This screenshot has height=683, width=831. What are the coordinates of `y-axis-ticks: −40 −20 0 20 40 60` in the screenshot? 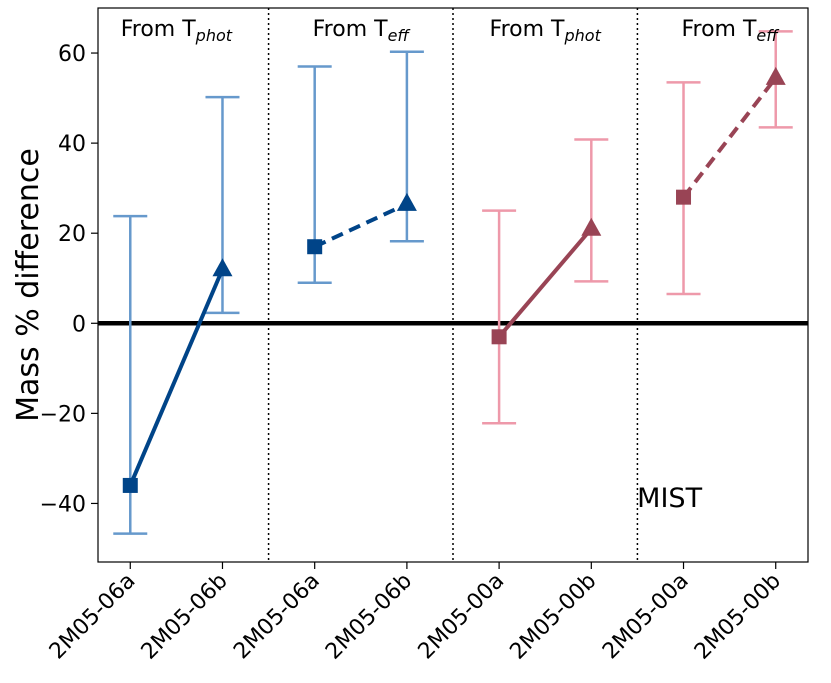 It's located at (69, 279).